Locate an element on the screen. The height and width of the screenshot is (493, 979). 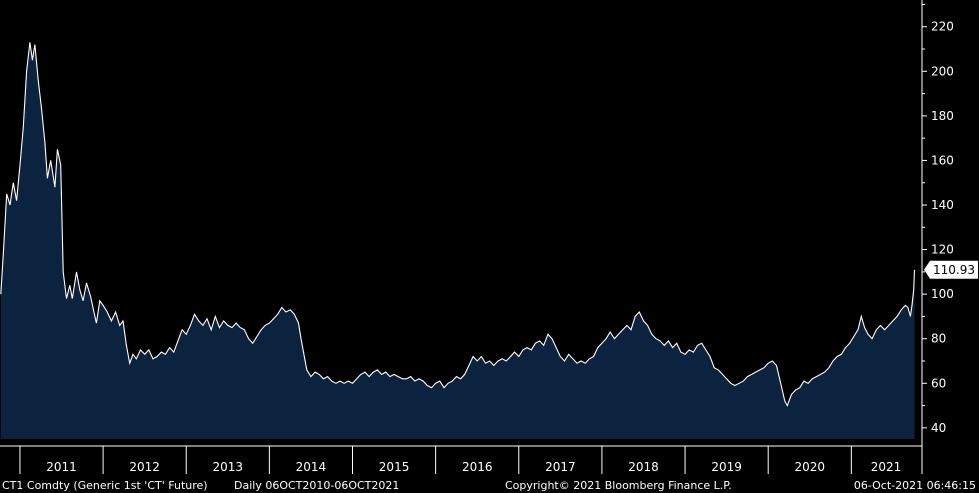
x-tick-label: 2011 is located at coordinates (61, 467).